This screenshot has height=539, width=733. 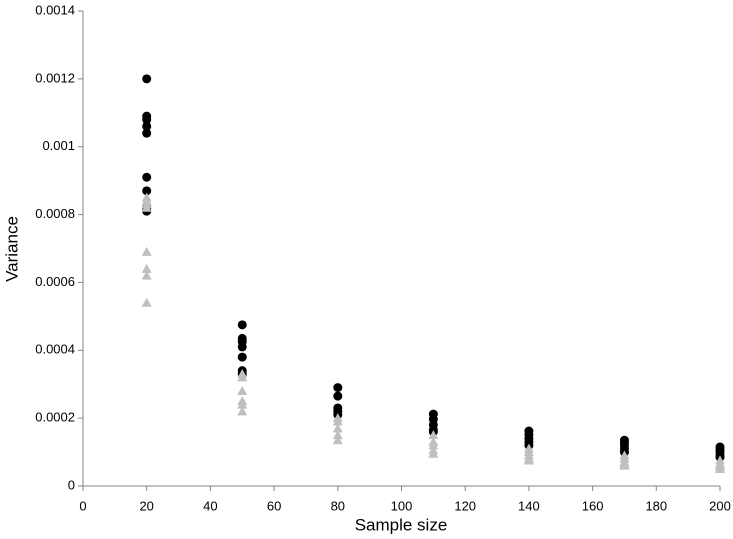 I want to click on y-tick-label: 0.0004, so click(x=55, y=349).